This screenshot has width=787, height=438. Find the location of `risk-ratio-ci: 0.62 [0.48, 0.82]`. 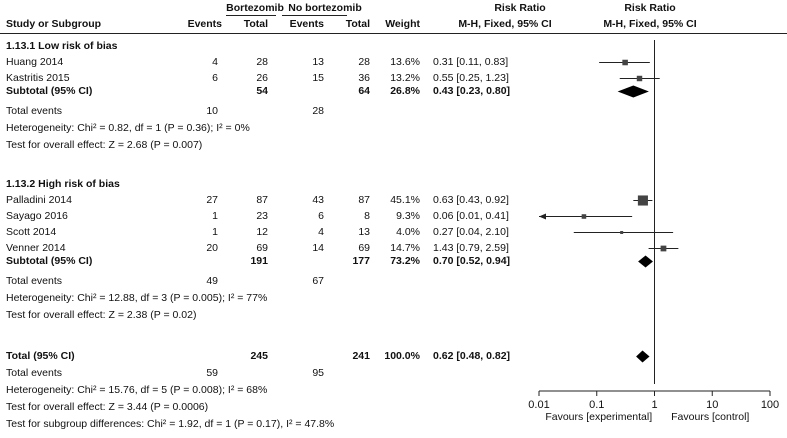

risk-ratio-ci: 0.62 [0.48, 0.82] is located at coordinates (472, 356).